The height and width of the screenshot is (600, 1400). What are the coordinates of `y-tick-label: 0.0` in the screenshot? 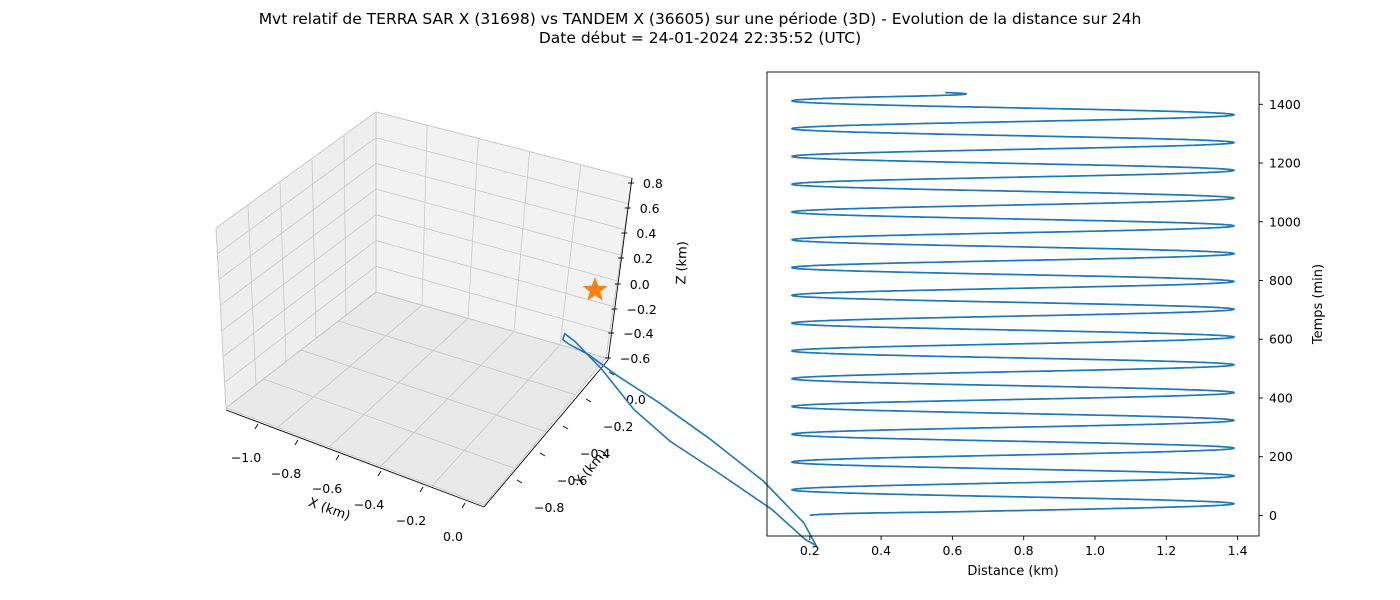 It's located at (636, 399).